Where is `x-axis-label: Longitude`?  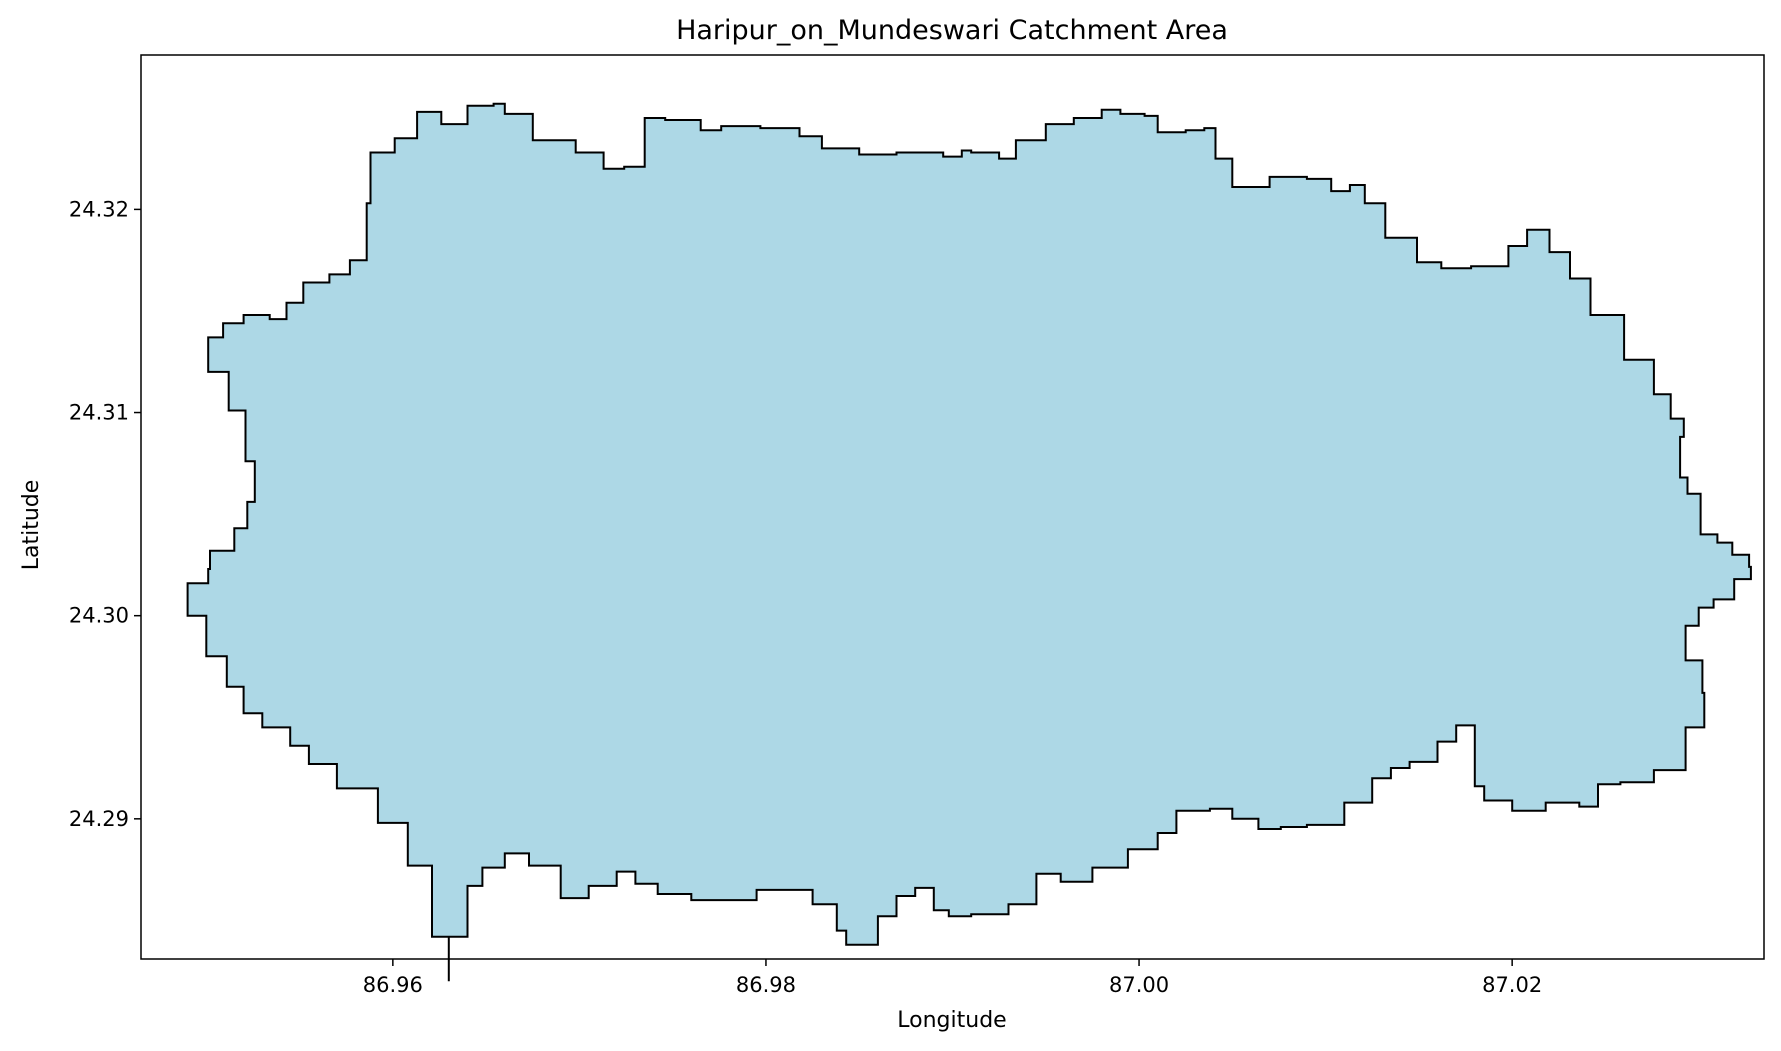 x-axis-label: Longitude is located at coordinates (951, 1020).